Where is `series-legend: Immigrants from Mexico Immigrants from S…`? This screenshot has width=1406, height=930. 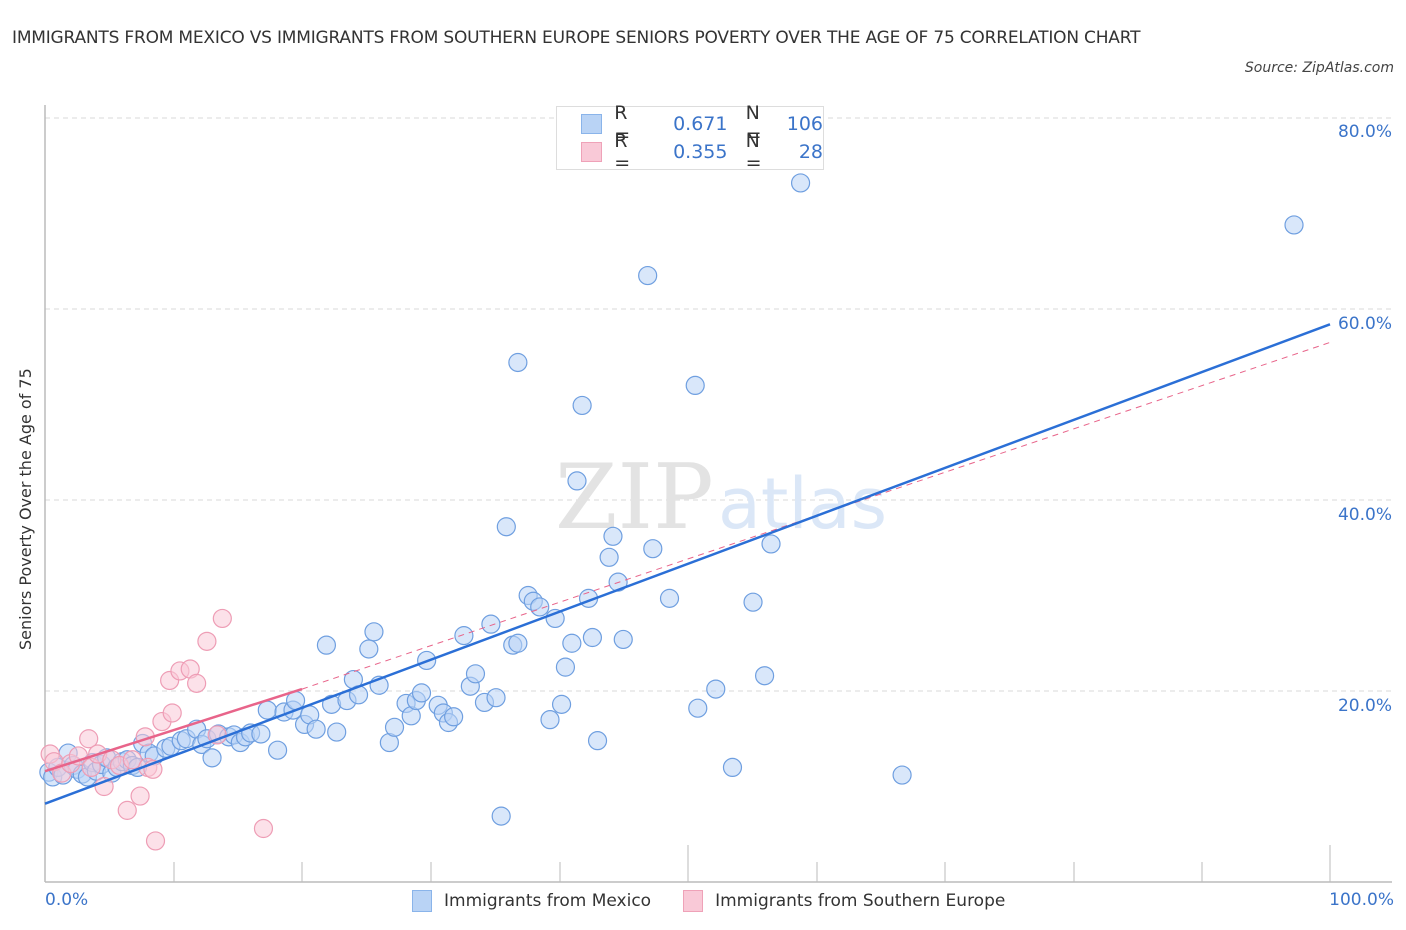 series-legend: Immigrants from Mexico Immigrants from S… is located at coordinates (724, 901).